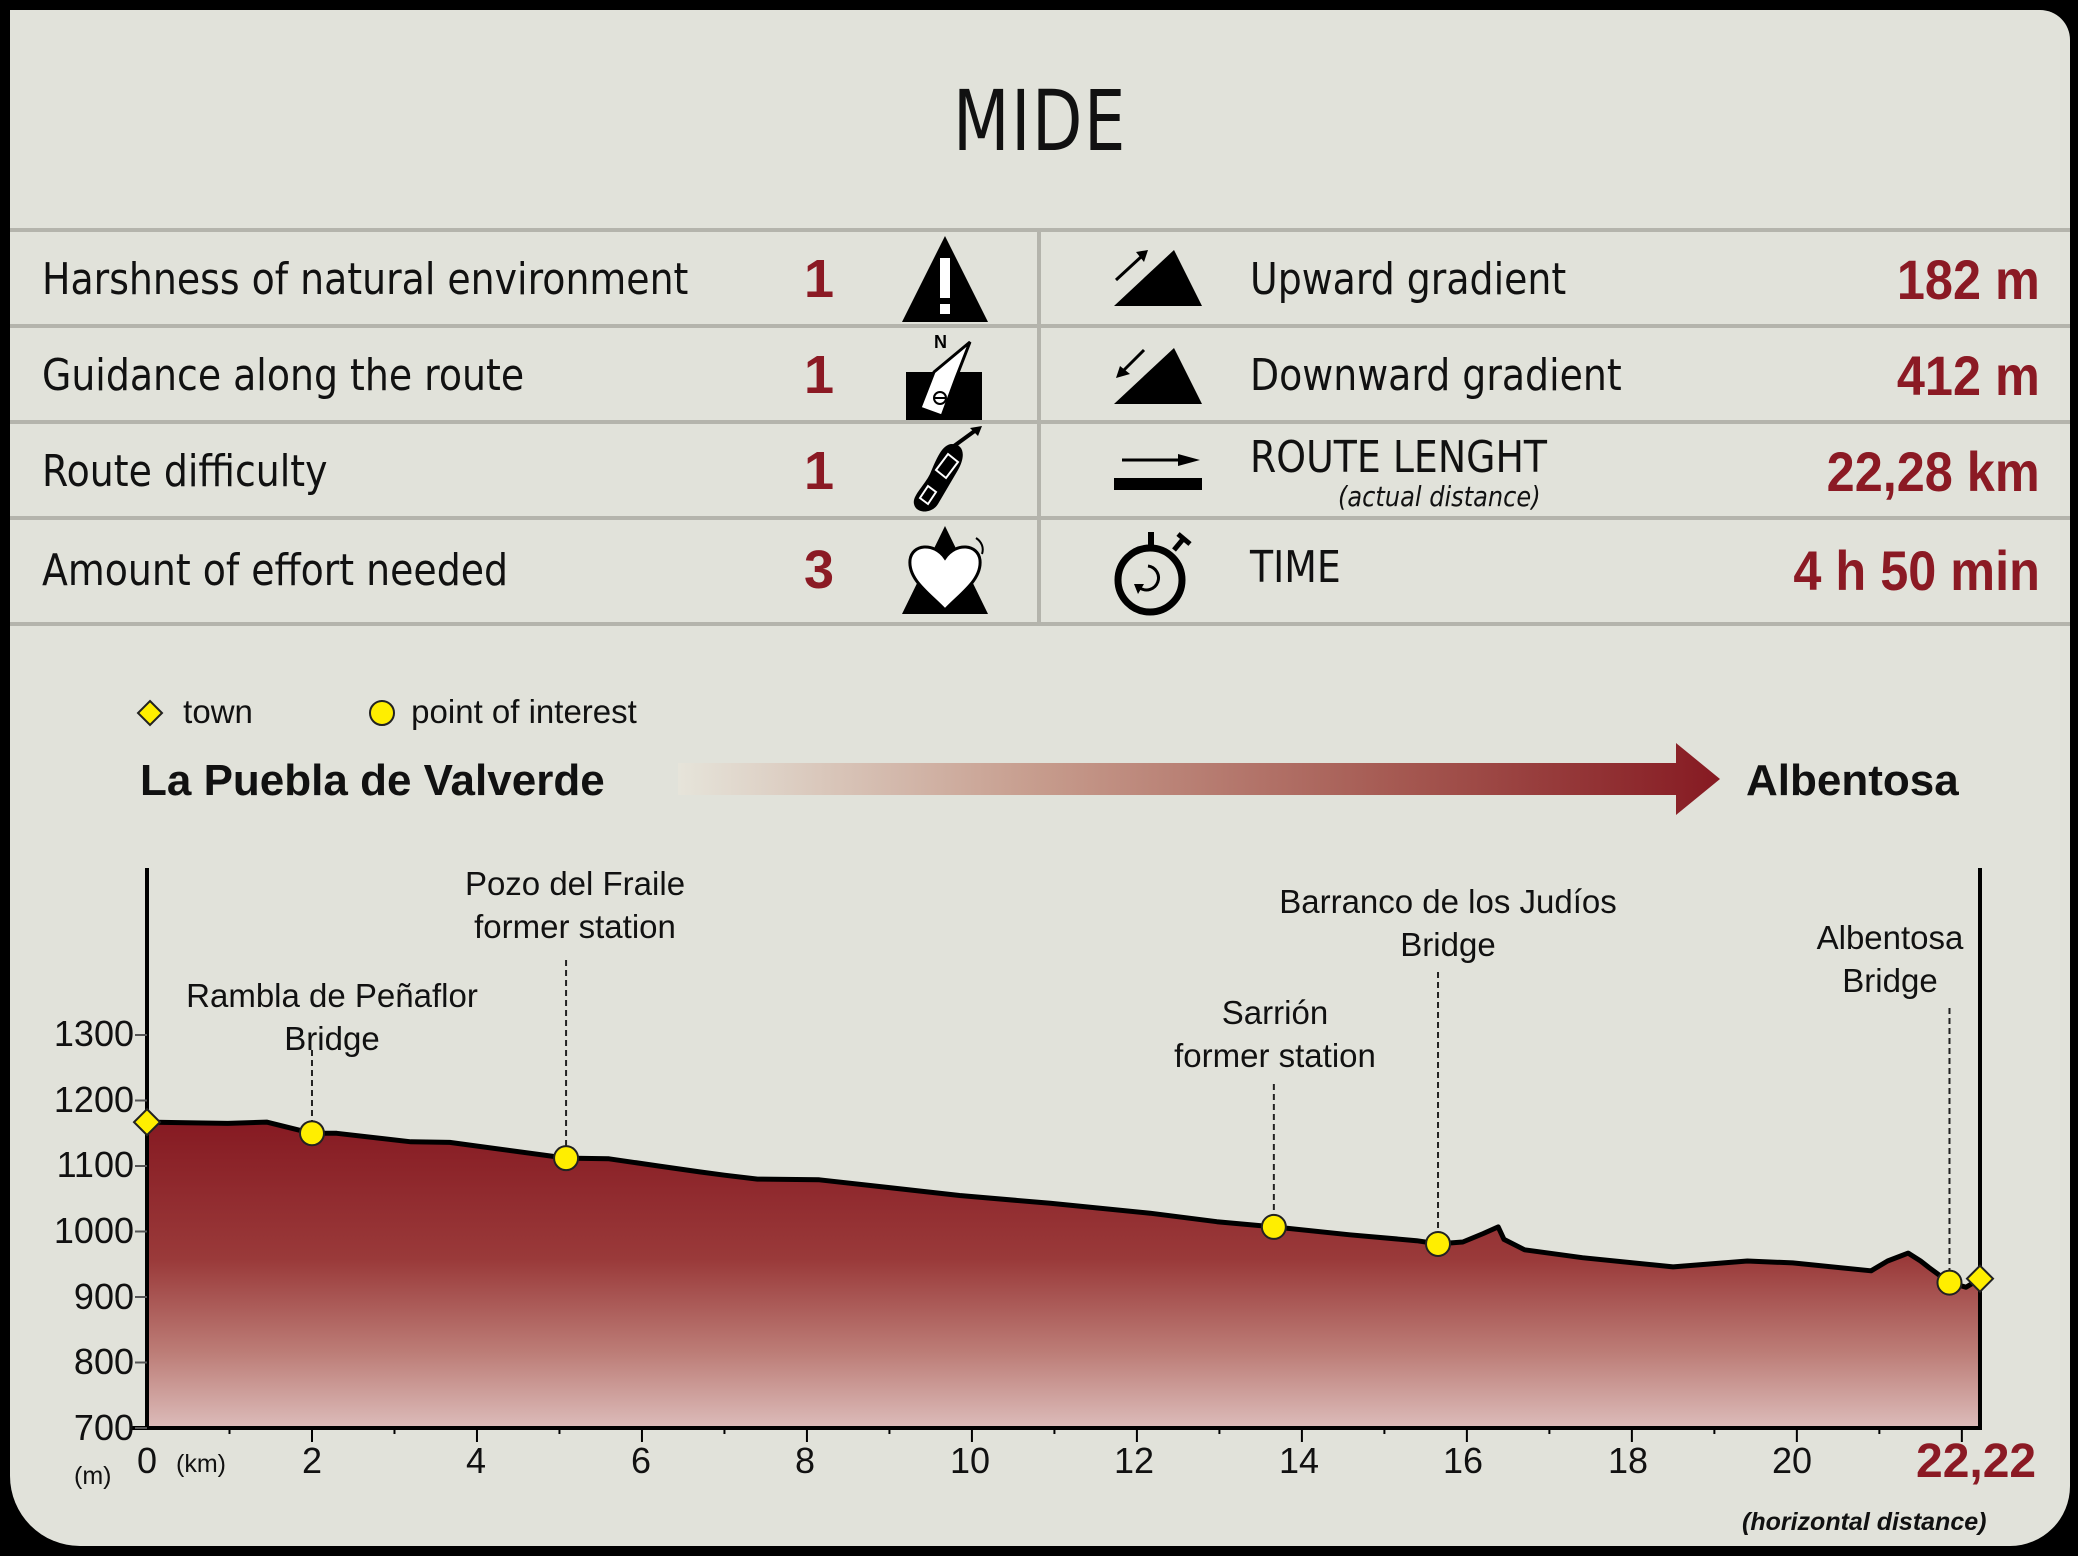  Describe the element at coordinates (1555, 570) in the screenshot. I see `stat-row-time: TIME 4 h 50 min` at that location.